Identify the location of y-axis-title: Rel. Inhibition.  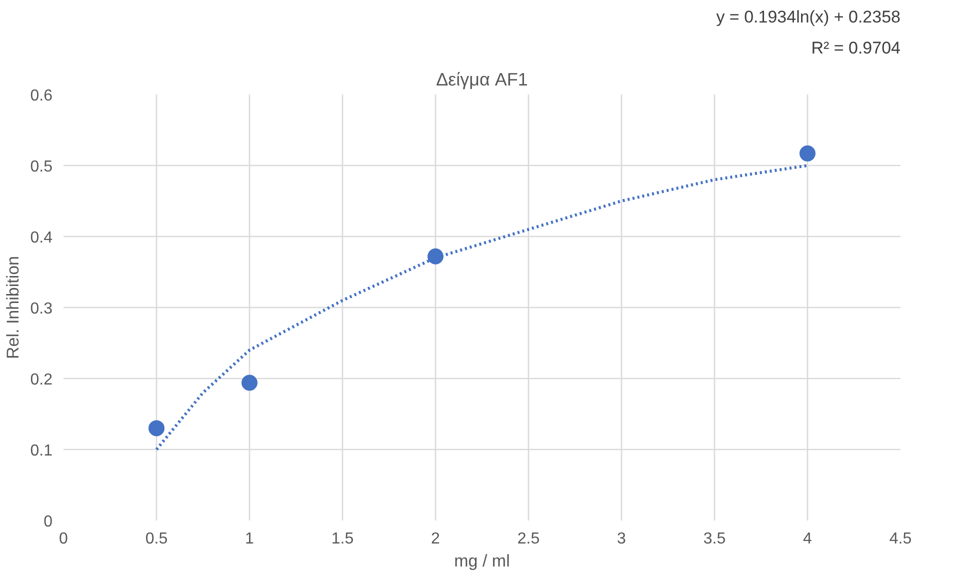
(12, 307).